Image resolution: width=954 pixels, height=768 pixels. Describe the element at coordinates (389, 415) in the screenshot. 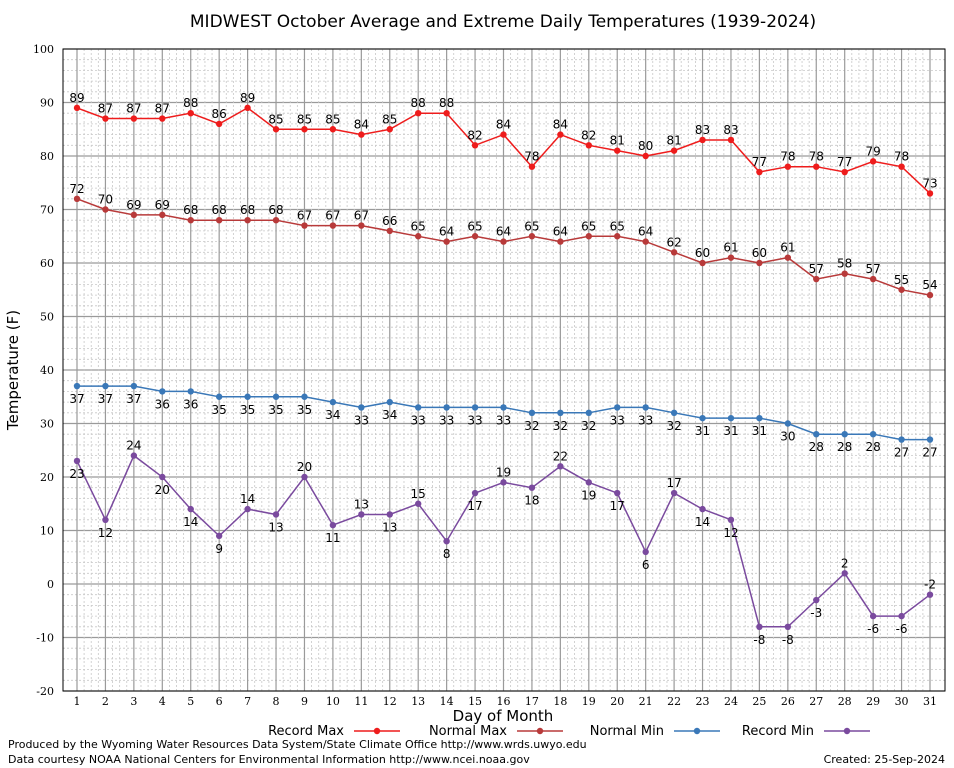

I see `data-label: 34` at that location.